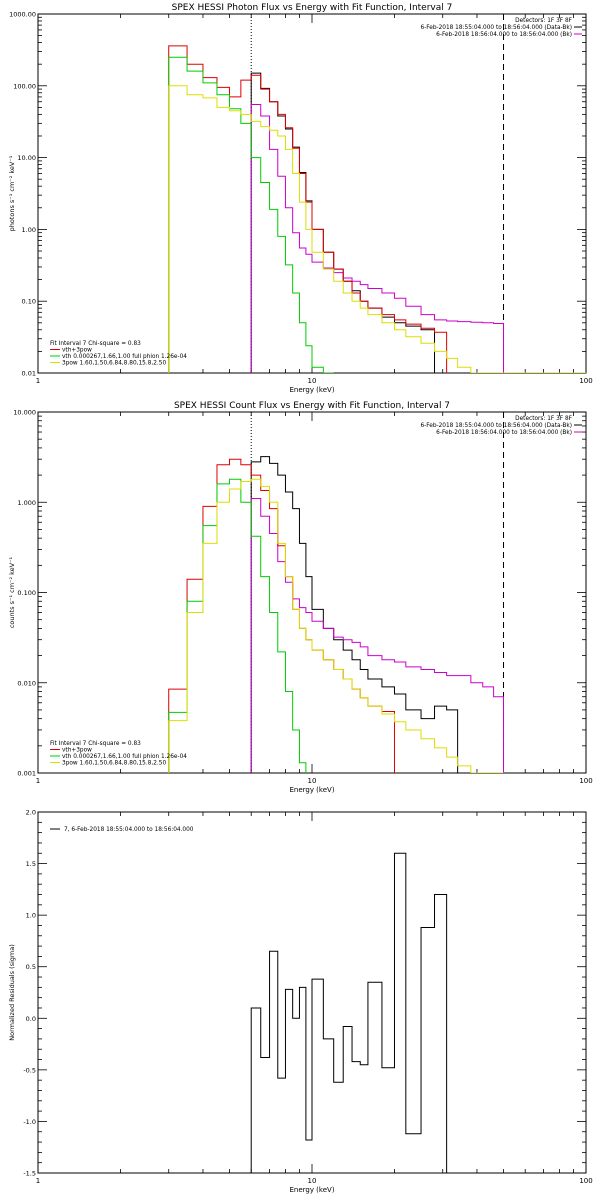  I want to click on y-tick-label: 1.000, so click(26, 503).